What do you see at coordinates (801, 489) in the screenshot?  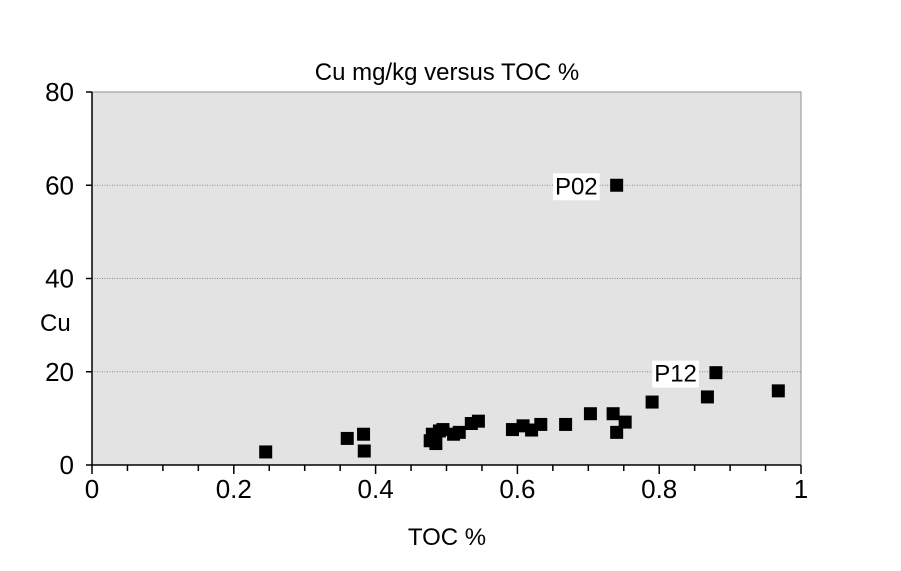 I see `x-tick-label: 1` at bounding box center [801, 489].